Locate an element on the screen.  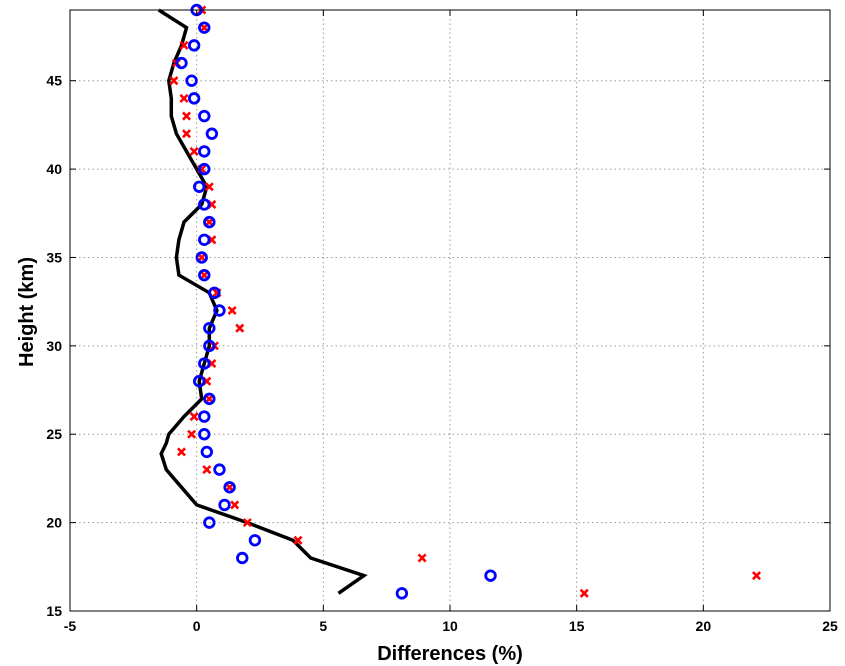
y-tick-label: 30 is located at coordinates (54, 346).